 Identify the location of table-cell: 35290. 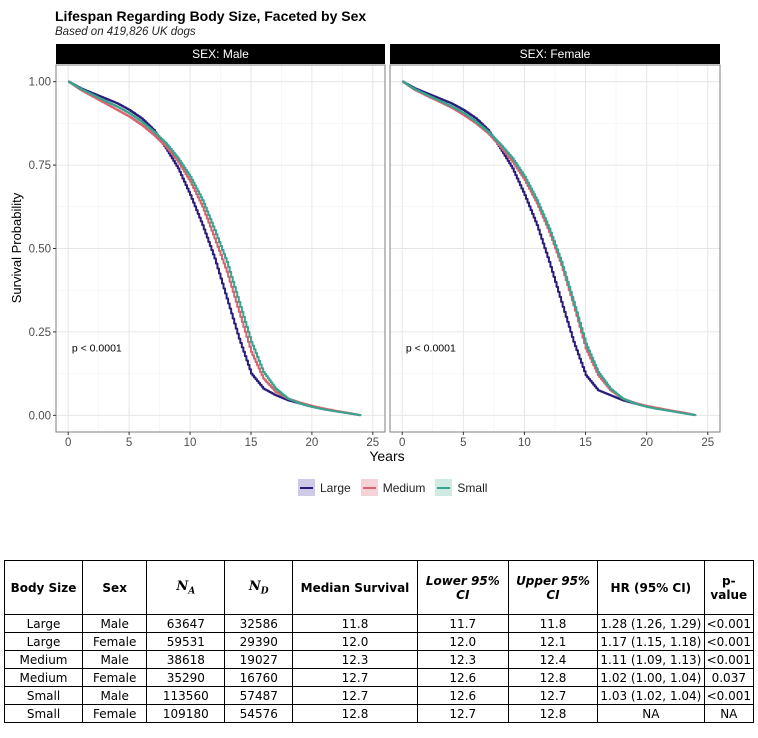
(186, 677).